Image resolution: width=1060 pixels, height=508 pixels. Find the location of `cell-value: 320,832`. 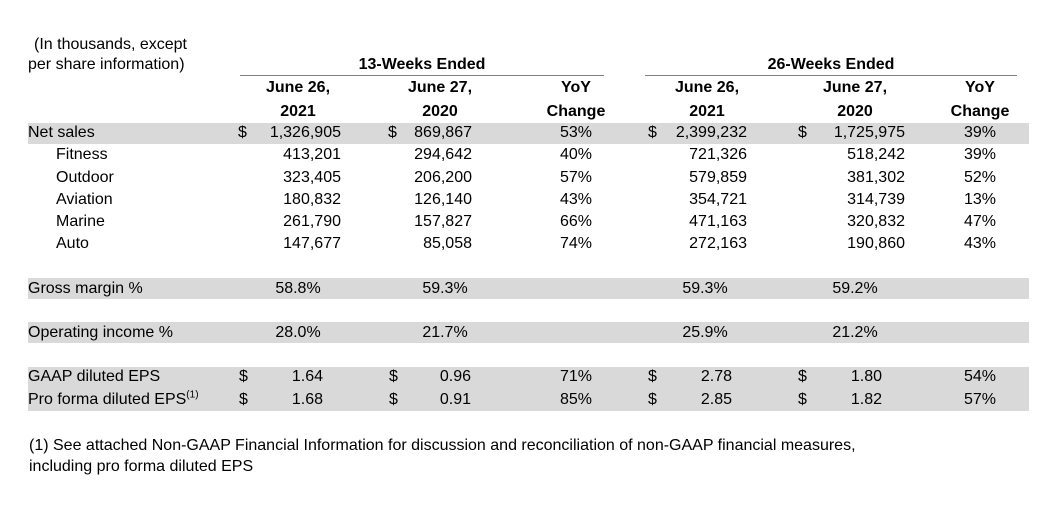

cell-value: 320,832 is located at coordinates (876, 221).